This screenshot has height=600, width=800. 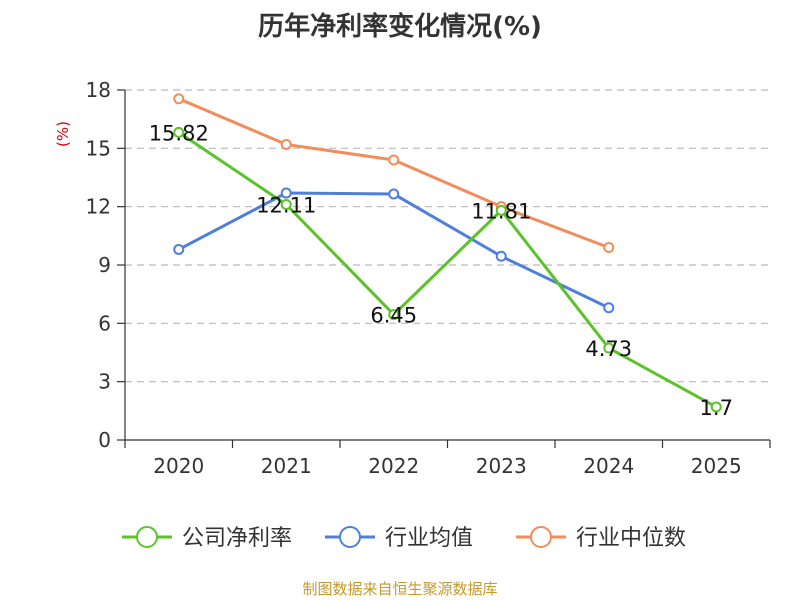 I want to click on x-tick-label: 2023, so click(x=501, y=466).